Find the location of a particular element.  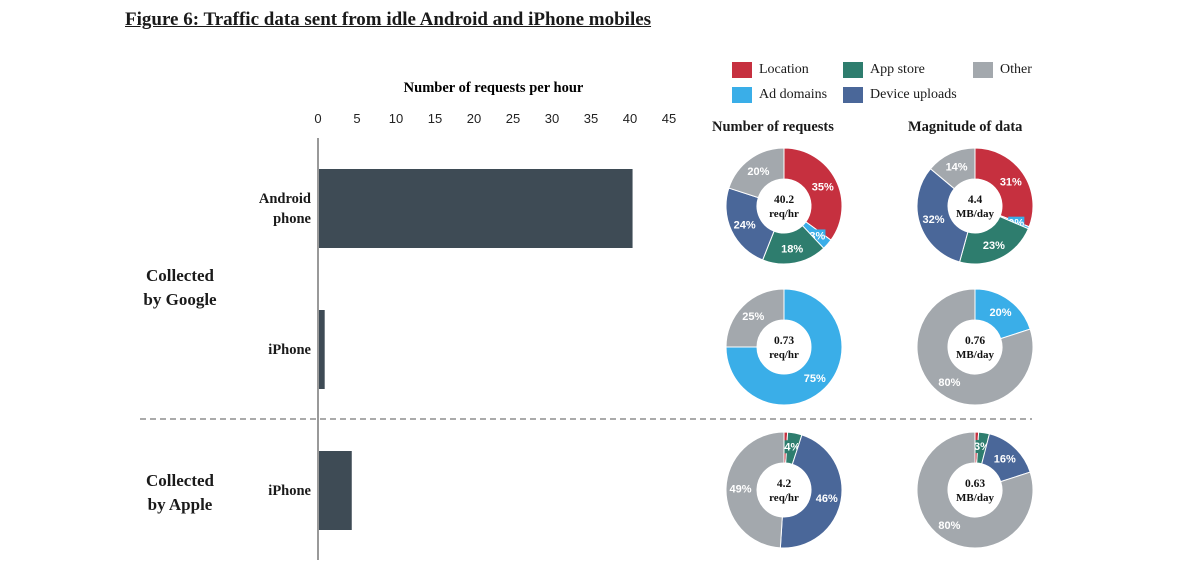

legend-item-ad-domains: Ad domains is located at coordinates (779, 95).